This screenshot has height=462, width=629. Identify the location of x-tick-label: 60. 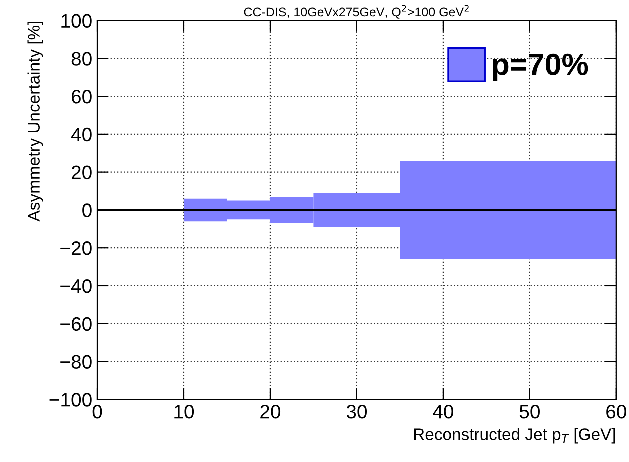
(616, 412).